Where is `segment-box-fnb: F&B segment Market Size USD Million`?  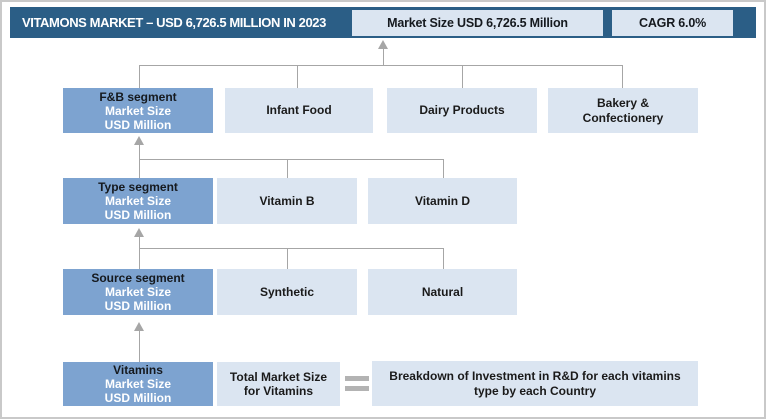
segment-box-fnb: F&B segment Market Size USD Million is located at coordinates (138, 110).